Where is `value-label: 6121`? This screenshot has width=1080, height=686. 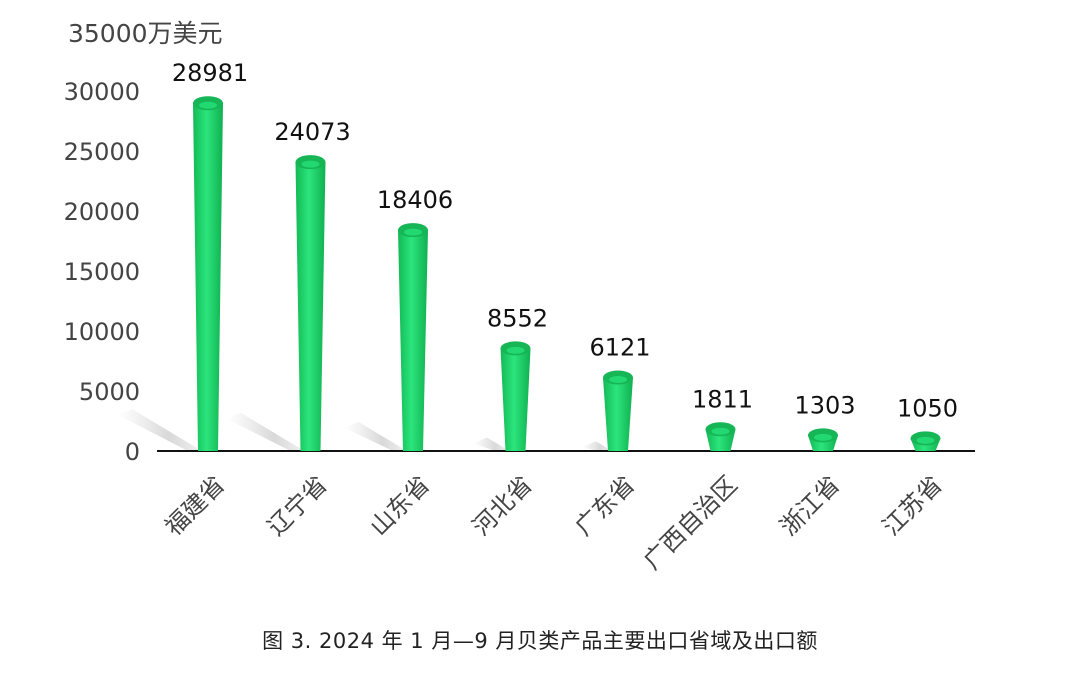
value-label: 6121 is located at coordinates (619, 348).